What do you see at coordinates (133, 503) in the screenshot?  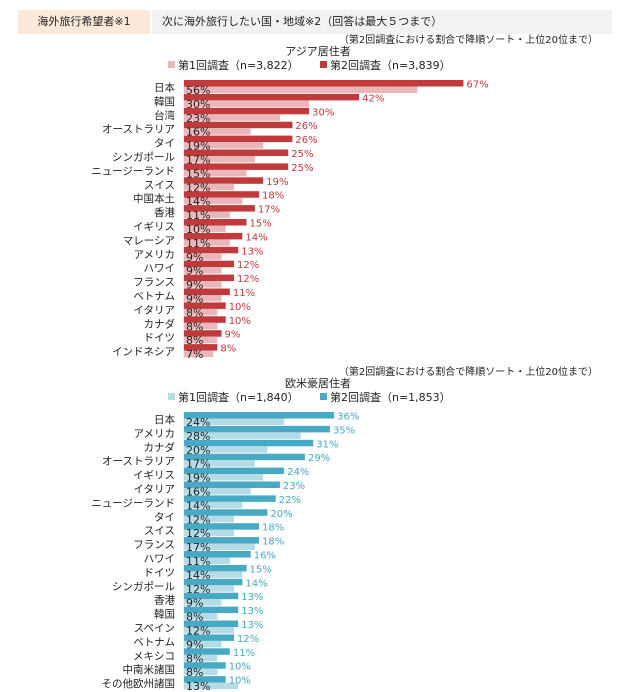 I see `west-category-label: ニュージーランド` at bounding box center [133, 503].